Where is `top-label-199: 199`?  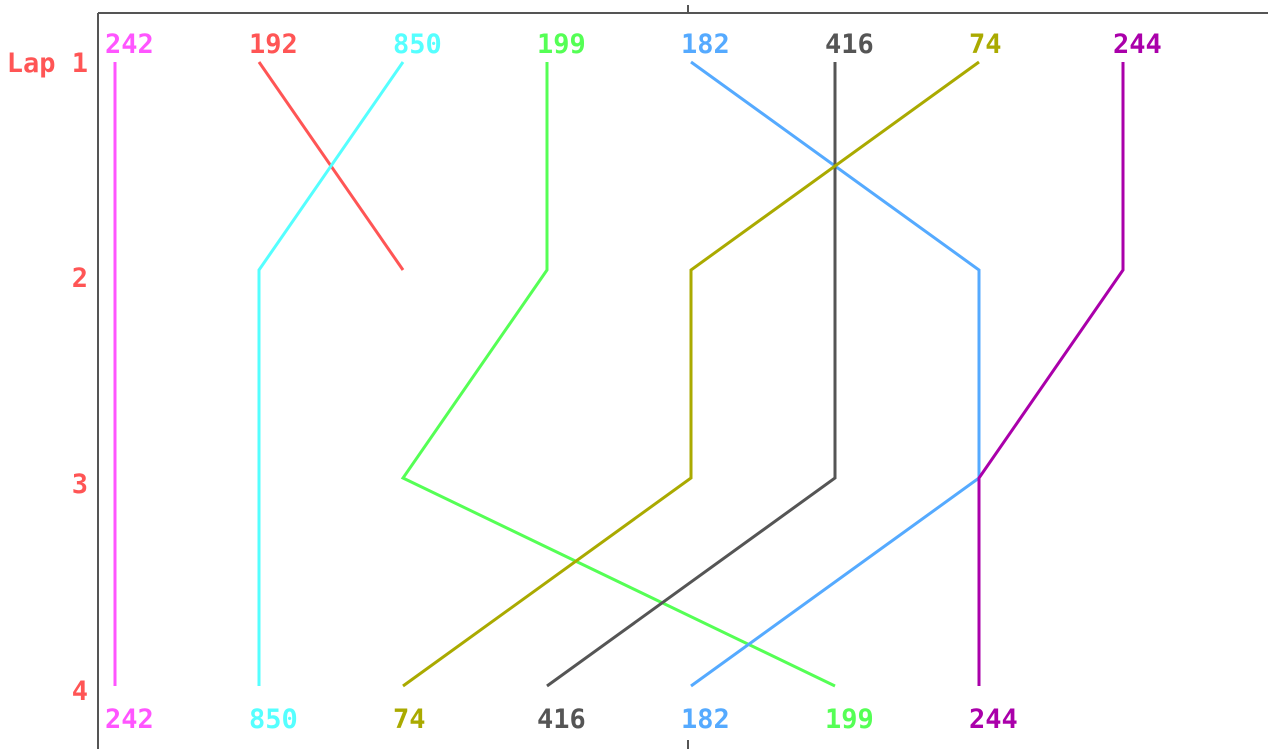 top-label-199: 199 is located at coordinates (561, 44).